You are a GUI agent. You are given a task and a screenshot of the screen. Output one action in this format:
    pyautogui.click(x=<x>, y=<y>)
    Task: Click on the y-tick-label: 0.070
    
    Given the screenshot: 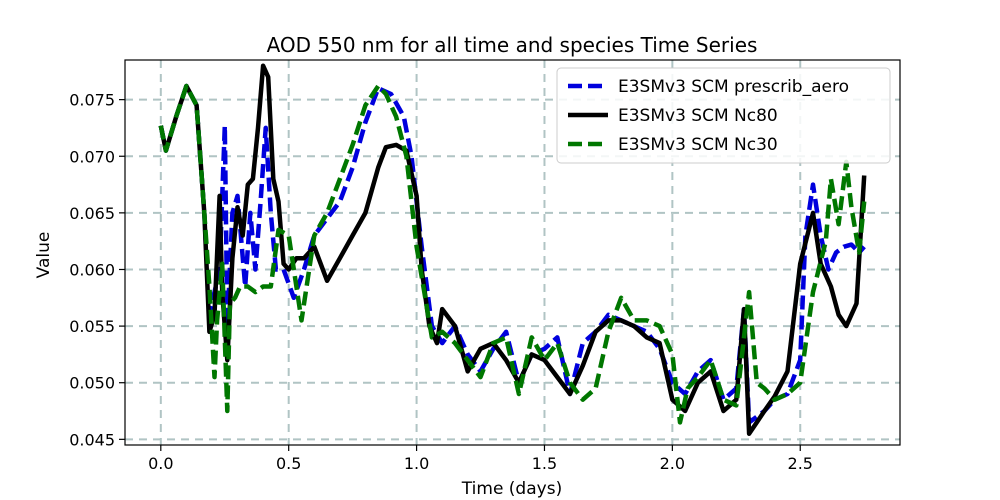 What is the action you would take?
    pyautogui.click(x=92, y=156)
    